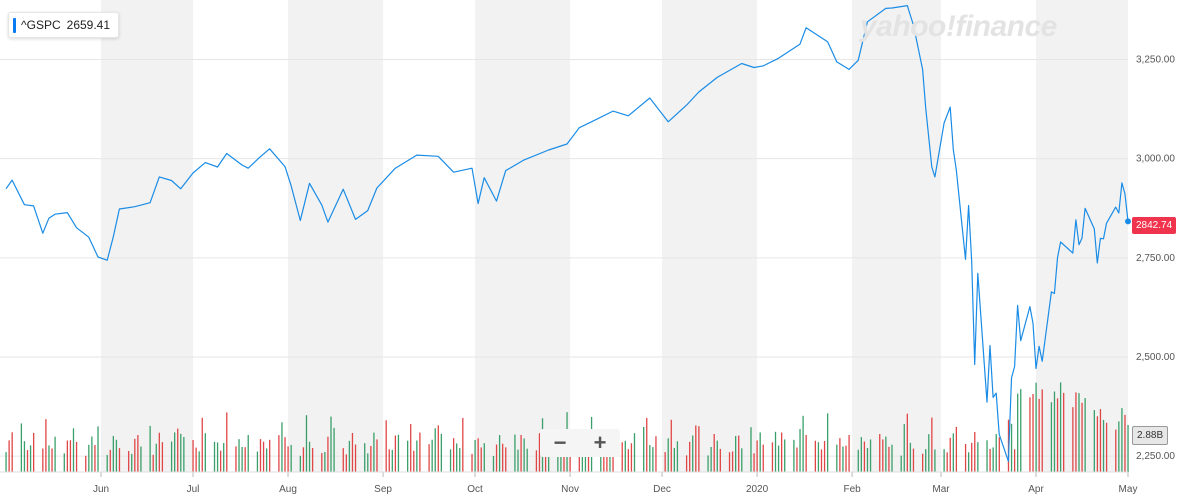 The image size is (1182, 500). What do you see at coordinates (941, 489) in the screenshot?
I see `x-tick-label: Mar` at bounding box center [941, 489].